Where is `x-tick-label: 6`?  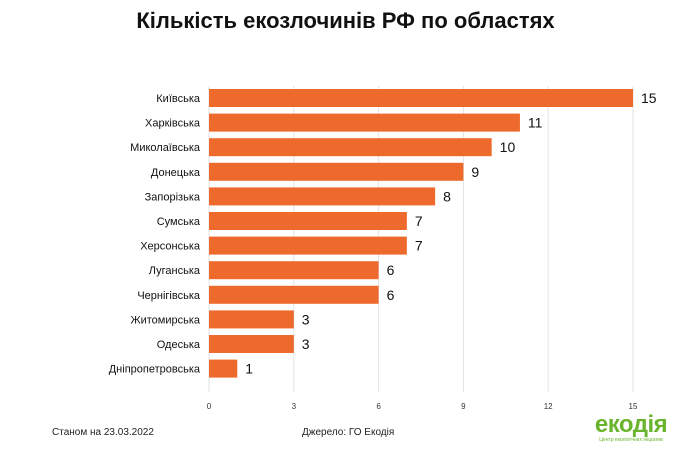
x-tick-label: 6 is located at coordinates (378, 406).